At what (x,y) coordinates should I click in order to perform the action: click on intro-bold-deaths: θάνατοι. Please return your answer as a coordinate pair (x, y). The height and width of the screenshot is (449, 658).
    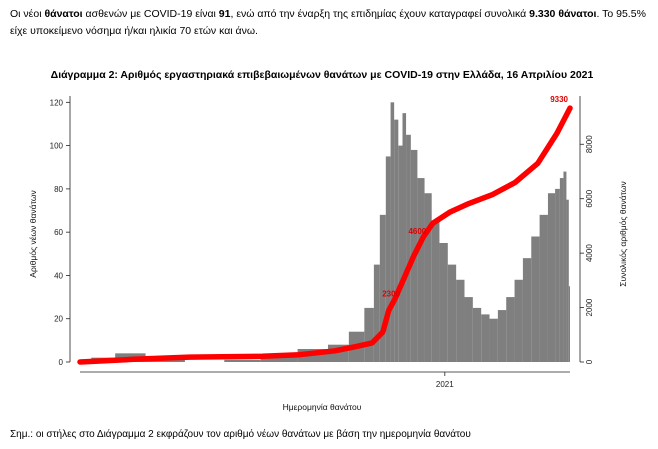
    Looking at the image, I should click on (63, 14).